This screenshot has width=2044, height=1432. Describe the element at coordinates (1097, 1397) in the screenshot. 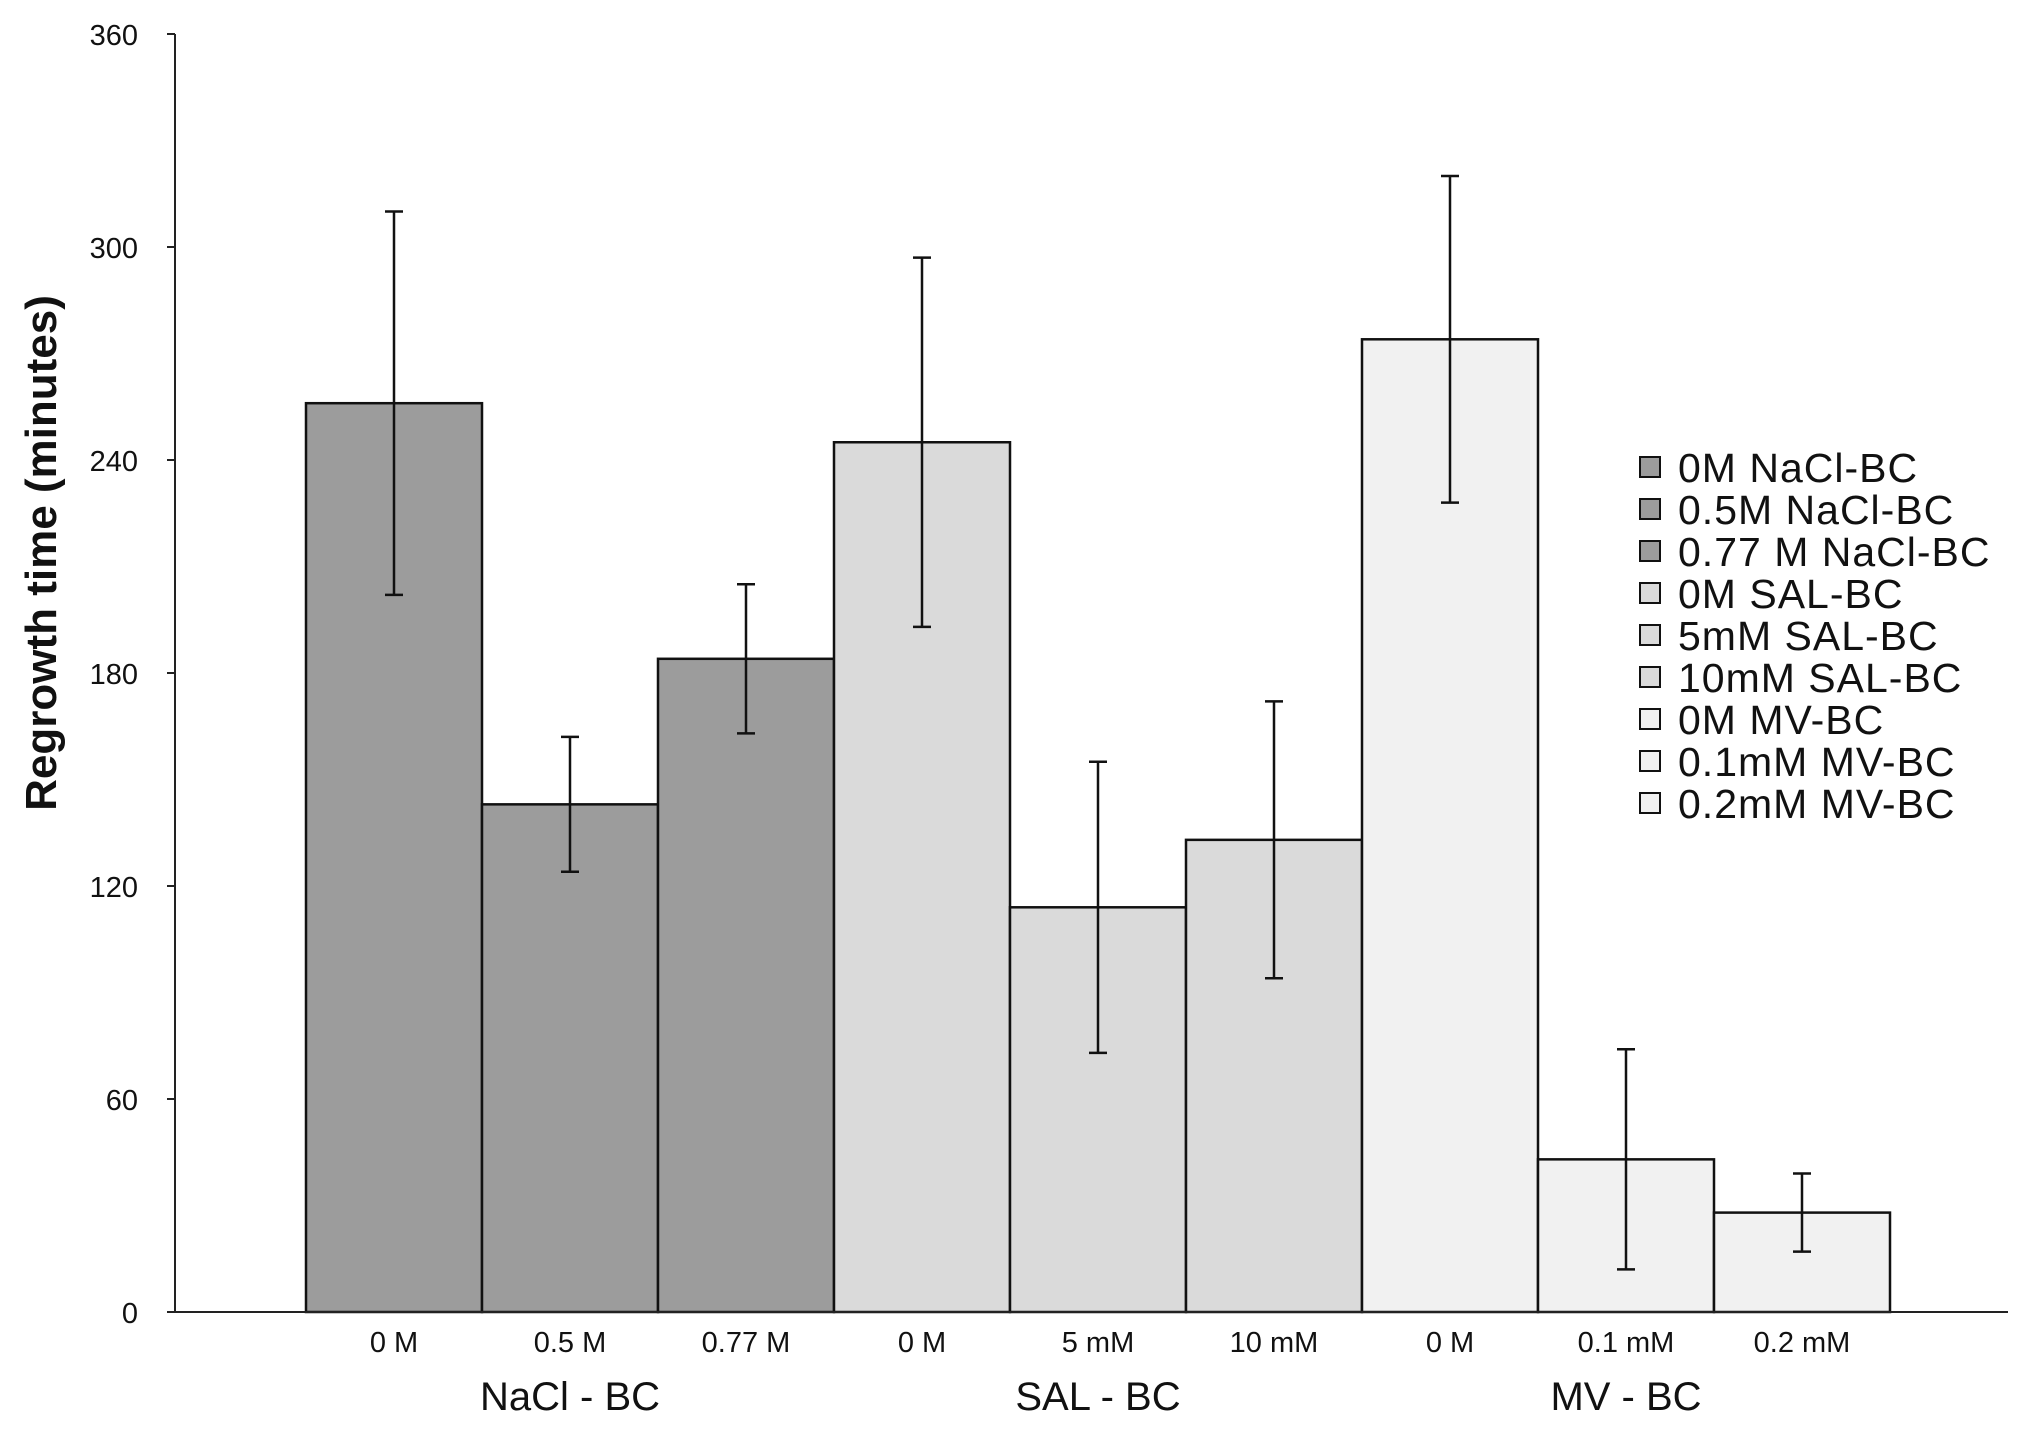

I see `group-label: SAL - BC` at that location.